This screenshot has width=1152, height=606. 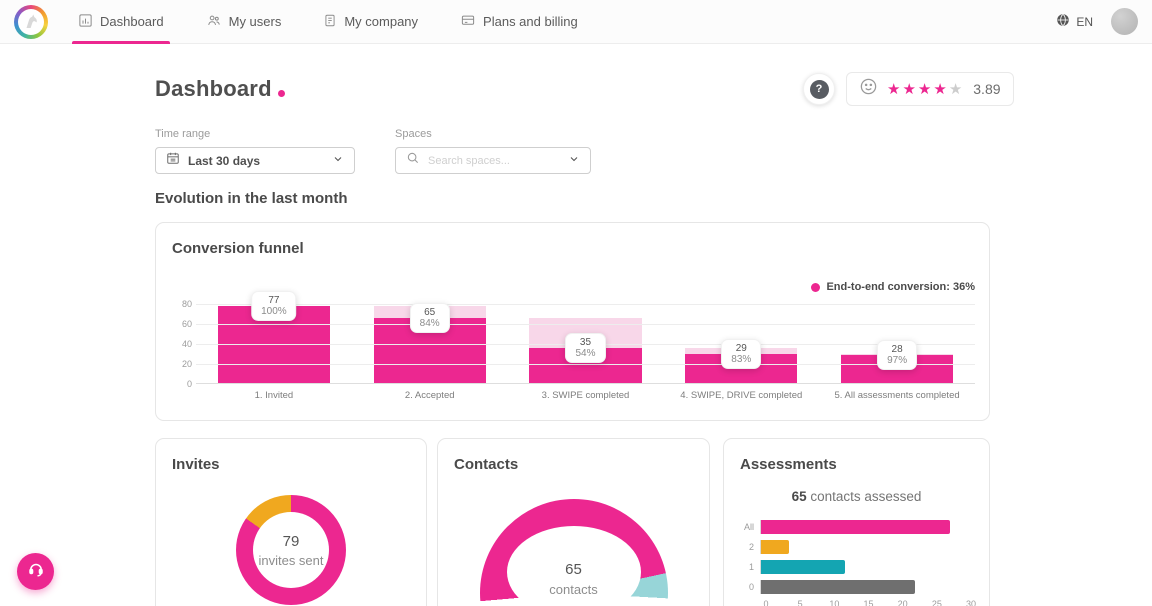 I want to click on avatar, so click(x=1124, y=21).